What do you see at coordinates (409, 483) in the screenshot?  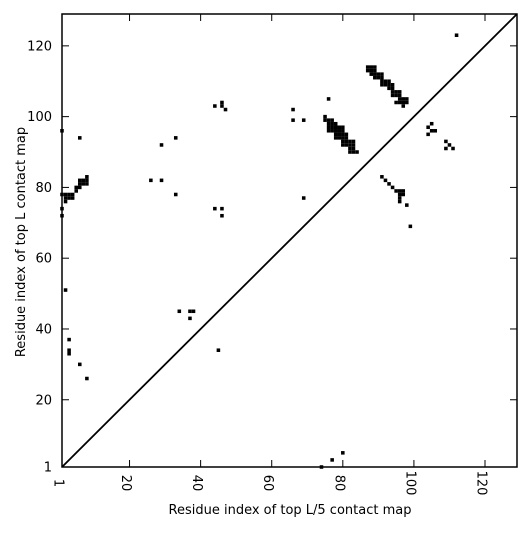 I see `x-tick-label: 100` at bounding box center [409, 483].